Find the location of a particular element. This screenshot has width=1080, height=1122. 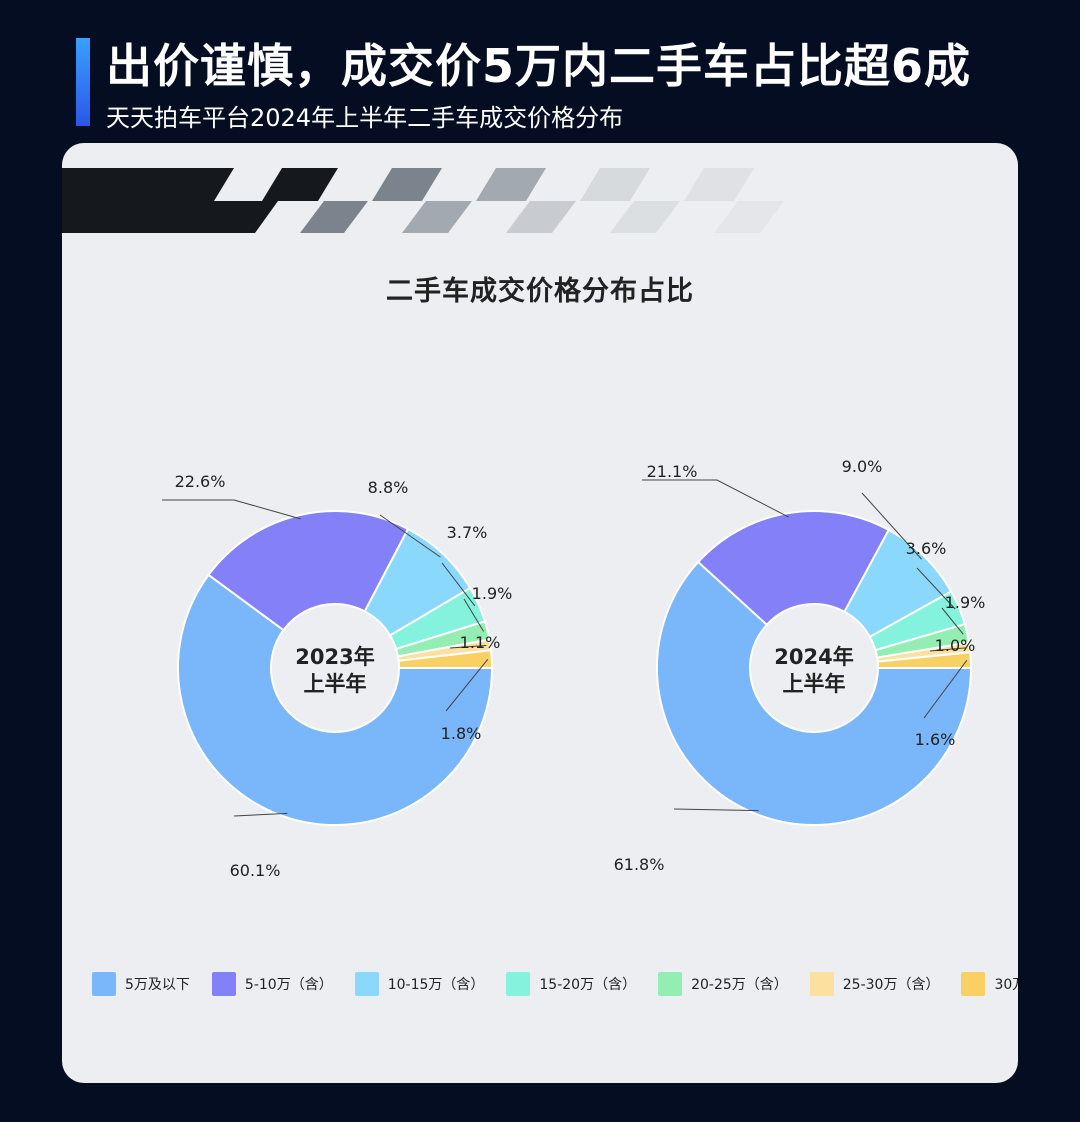

legend-item: 5万及以下 is located at coordinates (141, 984).